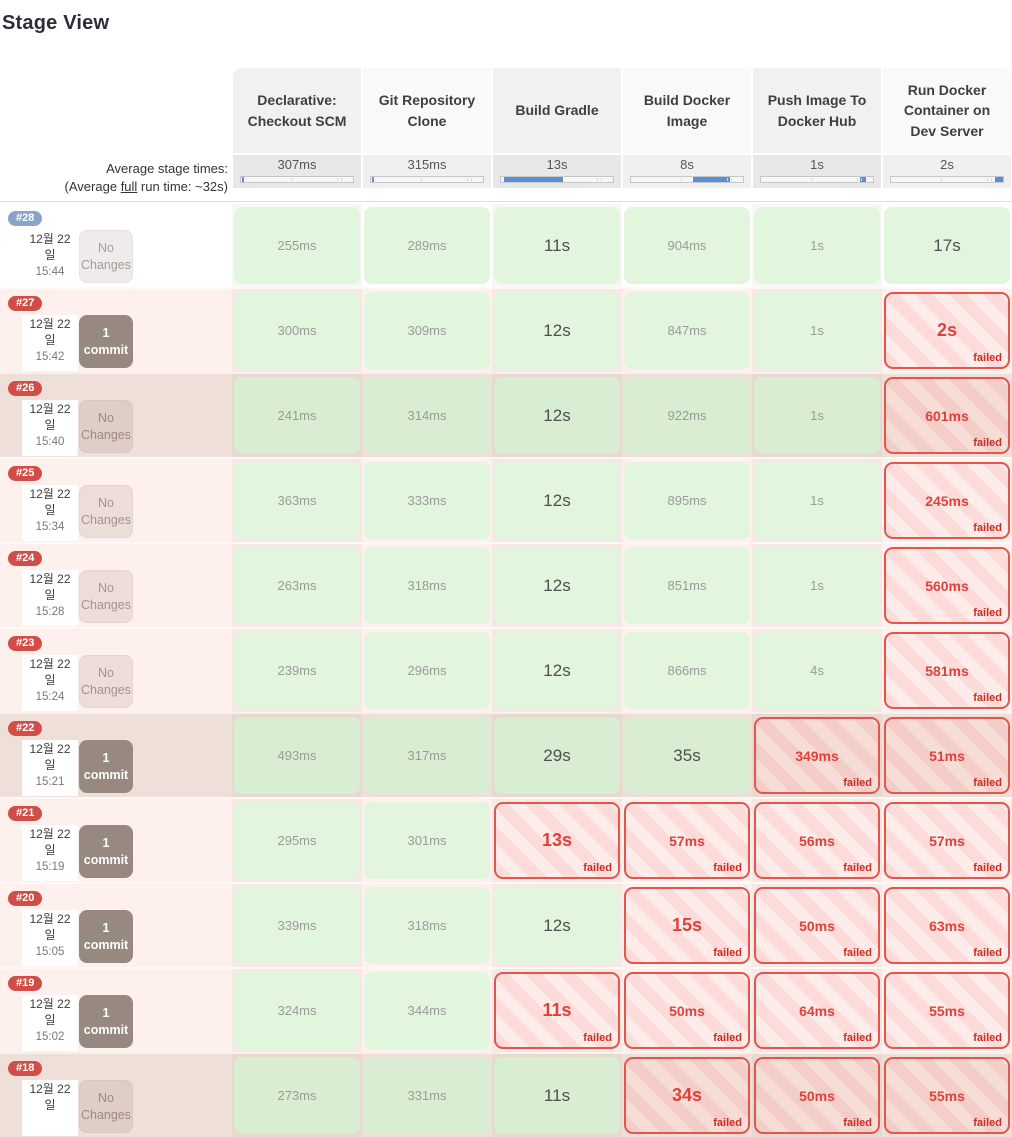 The width and height of the screenshot is (1012, 1137). What do you see at coordinates (297, 245) in the screenshot?
I see `stage-cell: 255ms` at bounding box center [297, 245].